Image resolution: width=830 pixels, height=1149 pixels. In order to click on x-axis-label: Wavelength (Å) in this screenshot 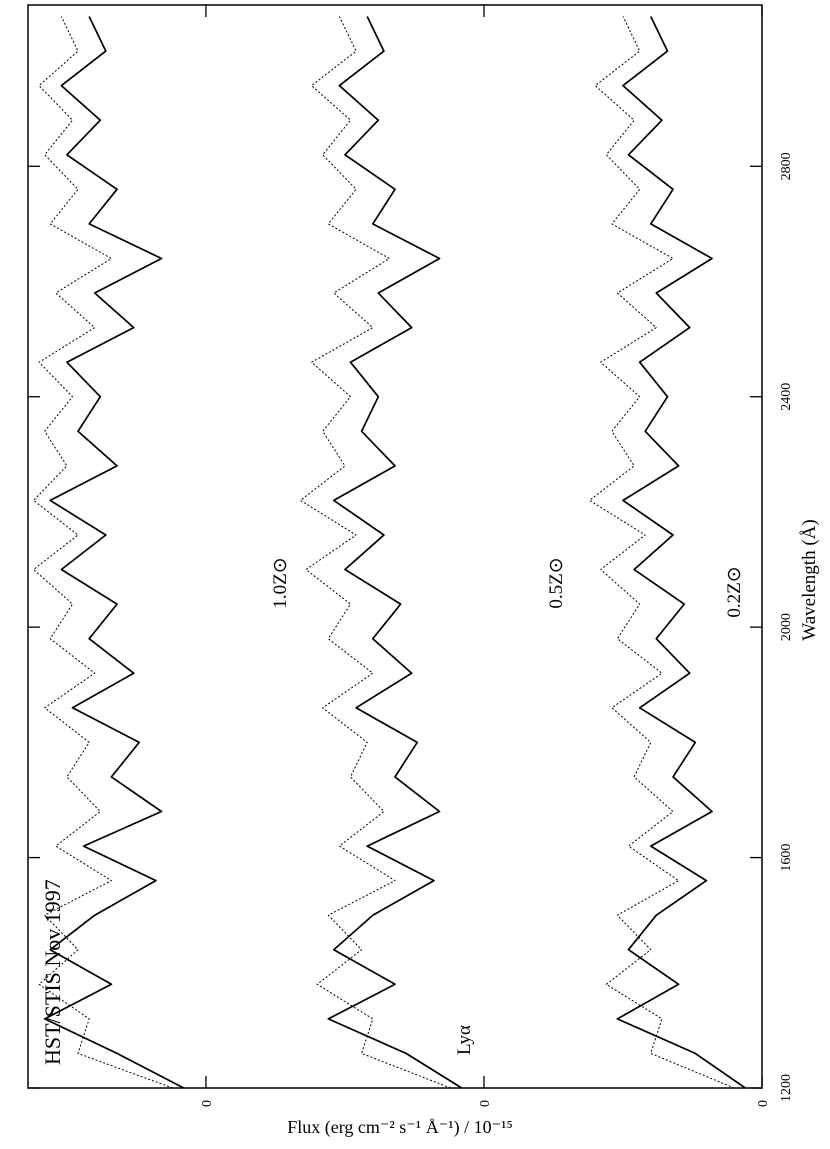, I will do `click(809, 579)`.